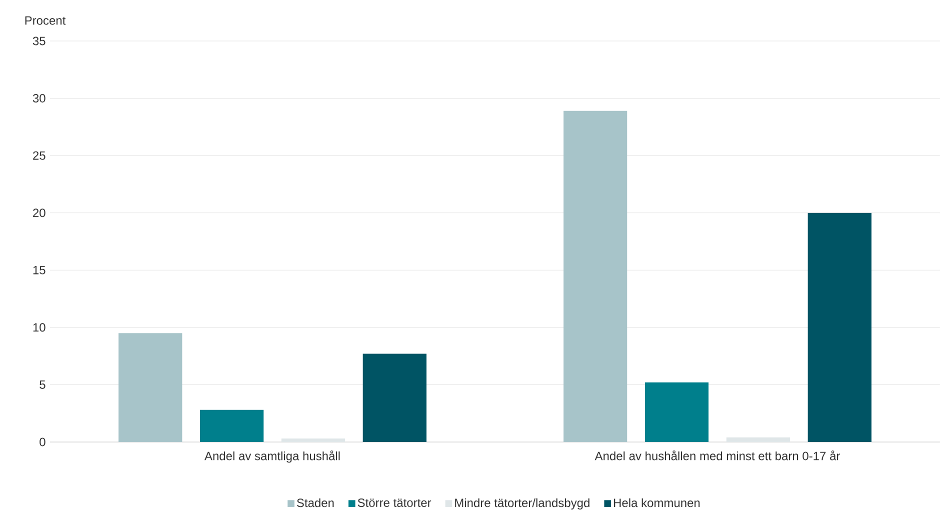 The image size is (940, 526). What do you see at coordinates (657, 503) in the screenshot?
I see `legend-label: Hela kommunen` at bounding box center [657, 503].